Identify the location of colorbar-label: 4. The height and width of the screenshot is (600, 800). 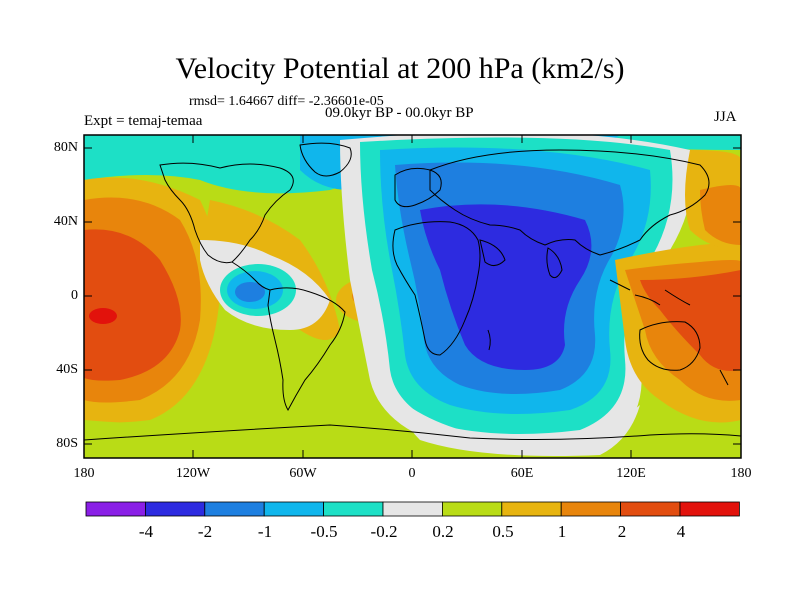
(681, 531).